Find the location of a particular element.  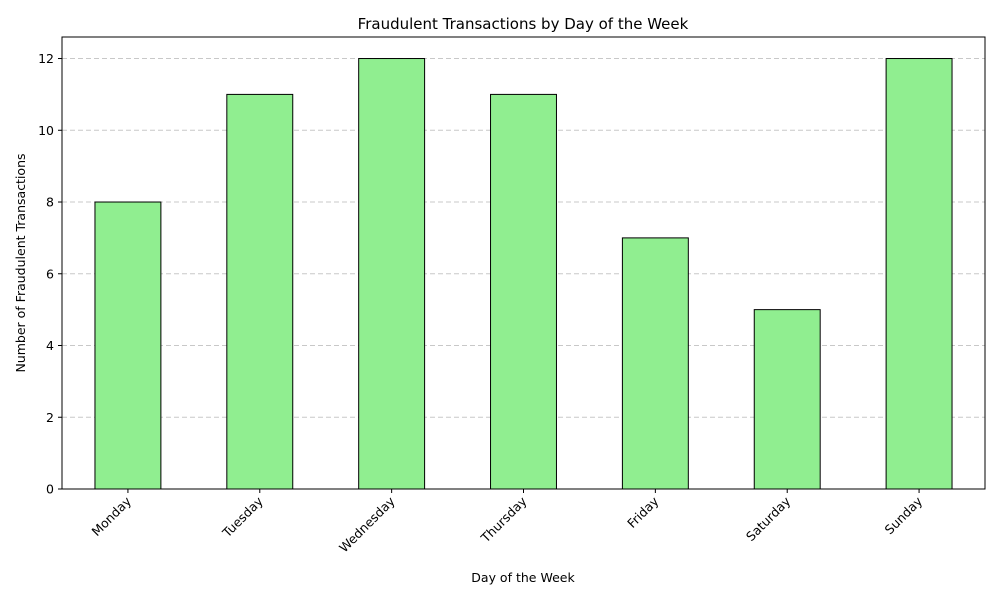

y-tick-label: 8 is located at coordinates (50, 202).